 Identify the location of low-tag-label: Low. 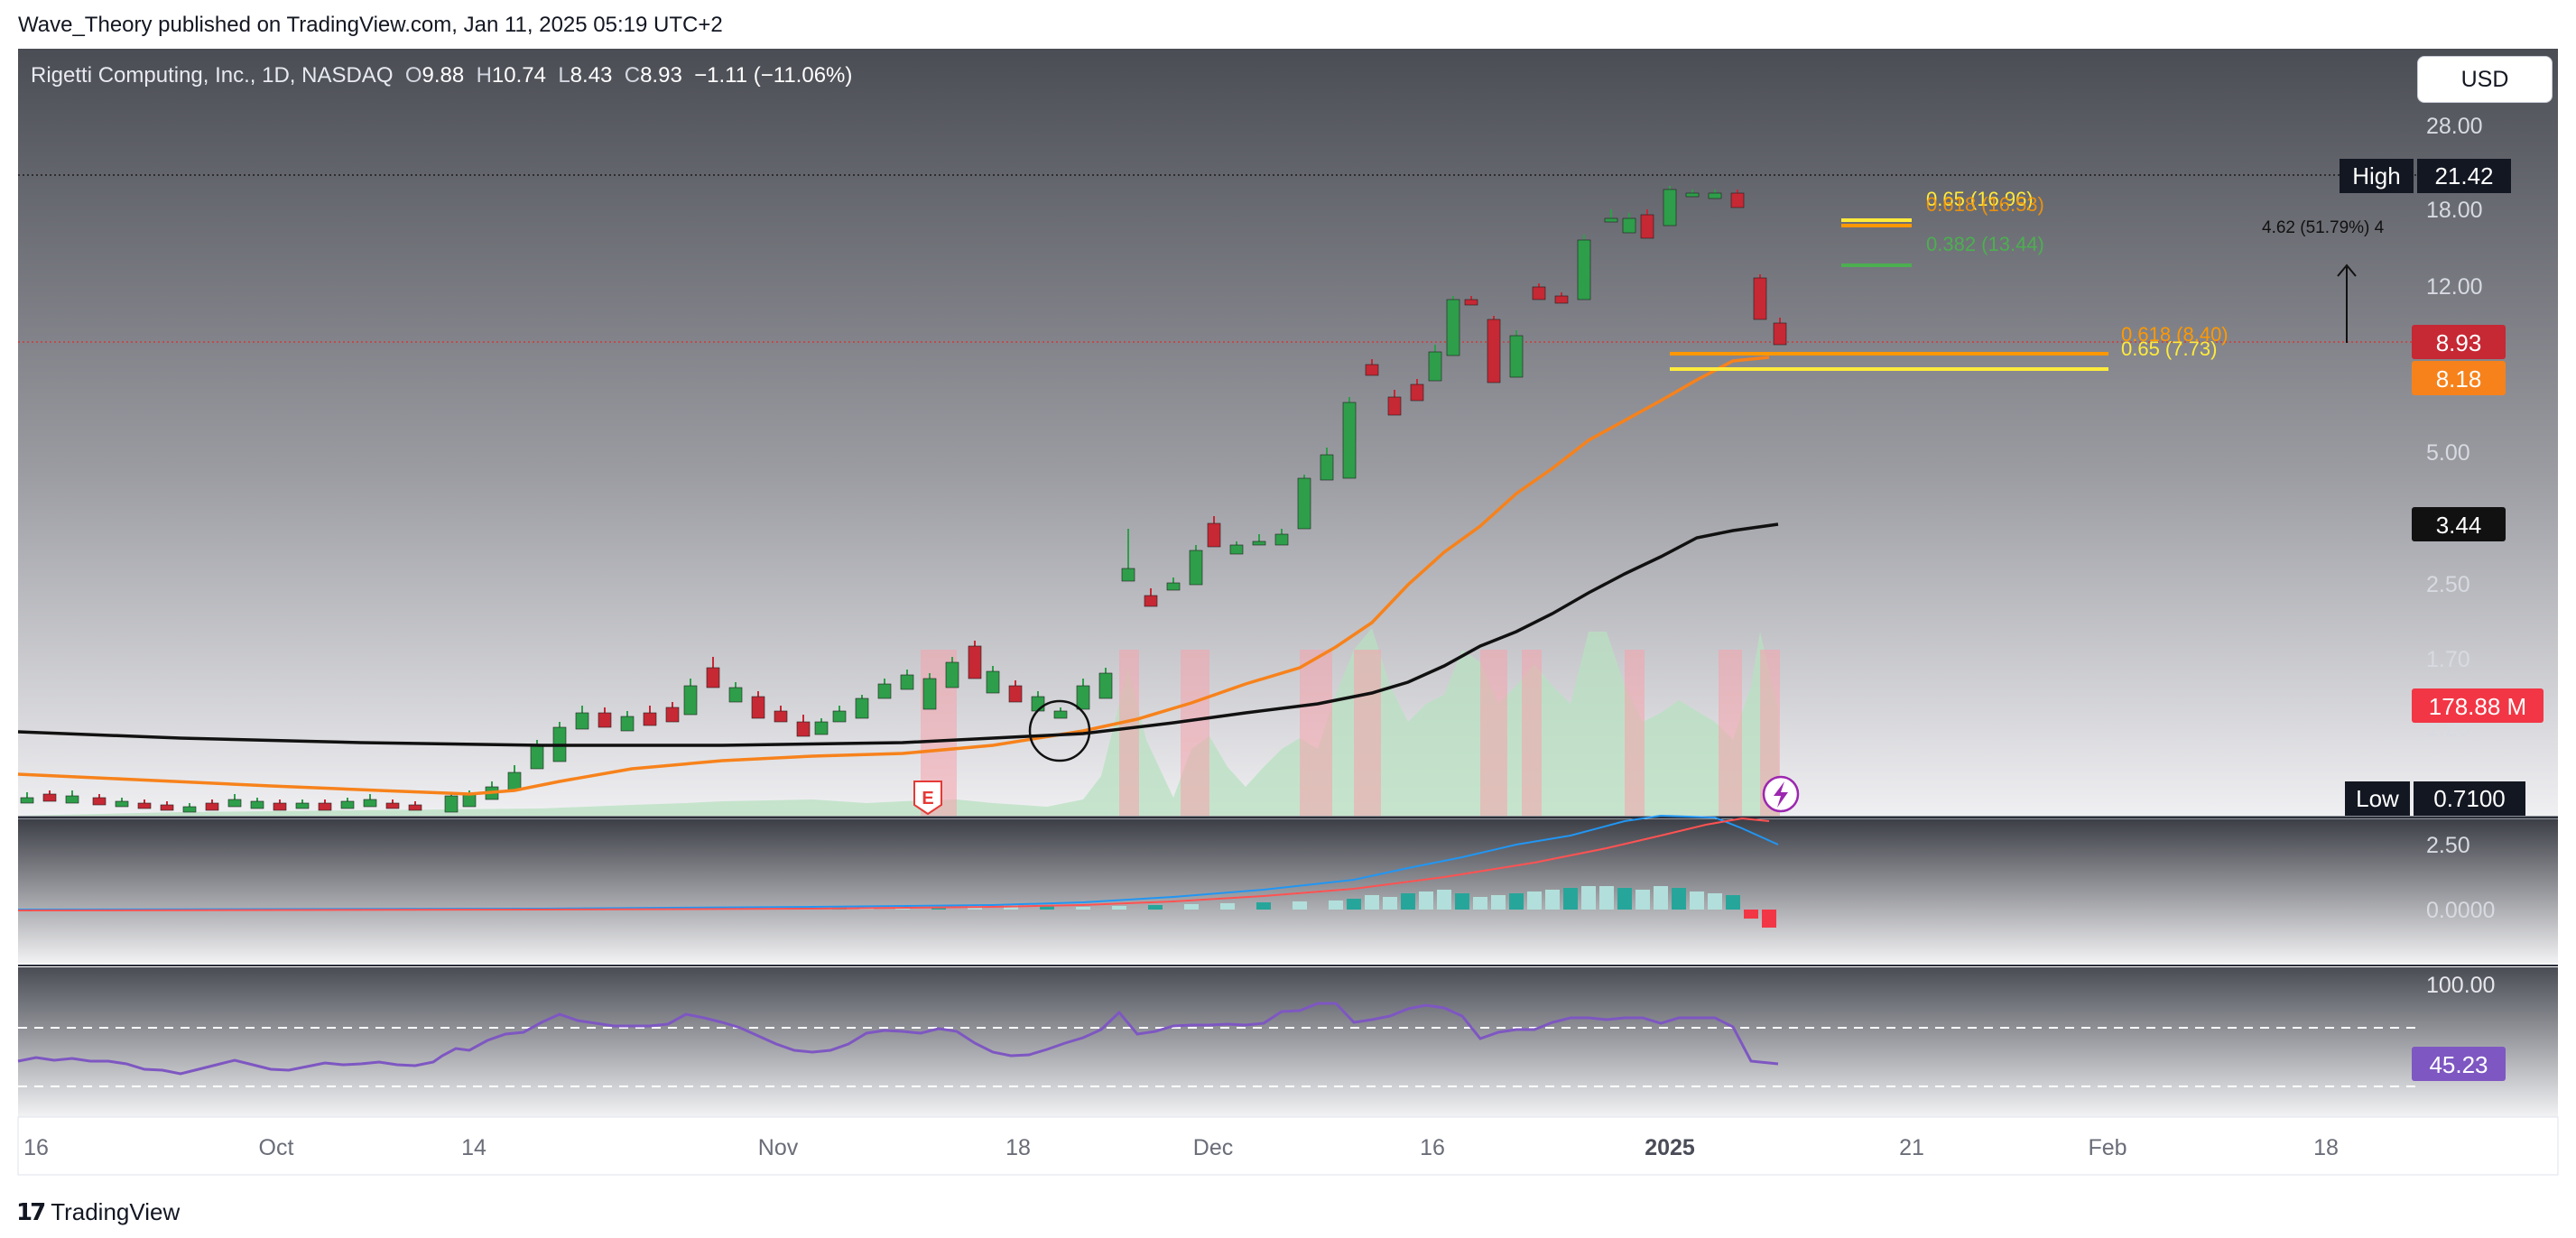
(2377, 799).